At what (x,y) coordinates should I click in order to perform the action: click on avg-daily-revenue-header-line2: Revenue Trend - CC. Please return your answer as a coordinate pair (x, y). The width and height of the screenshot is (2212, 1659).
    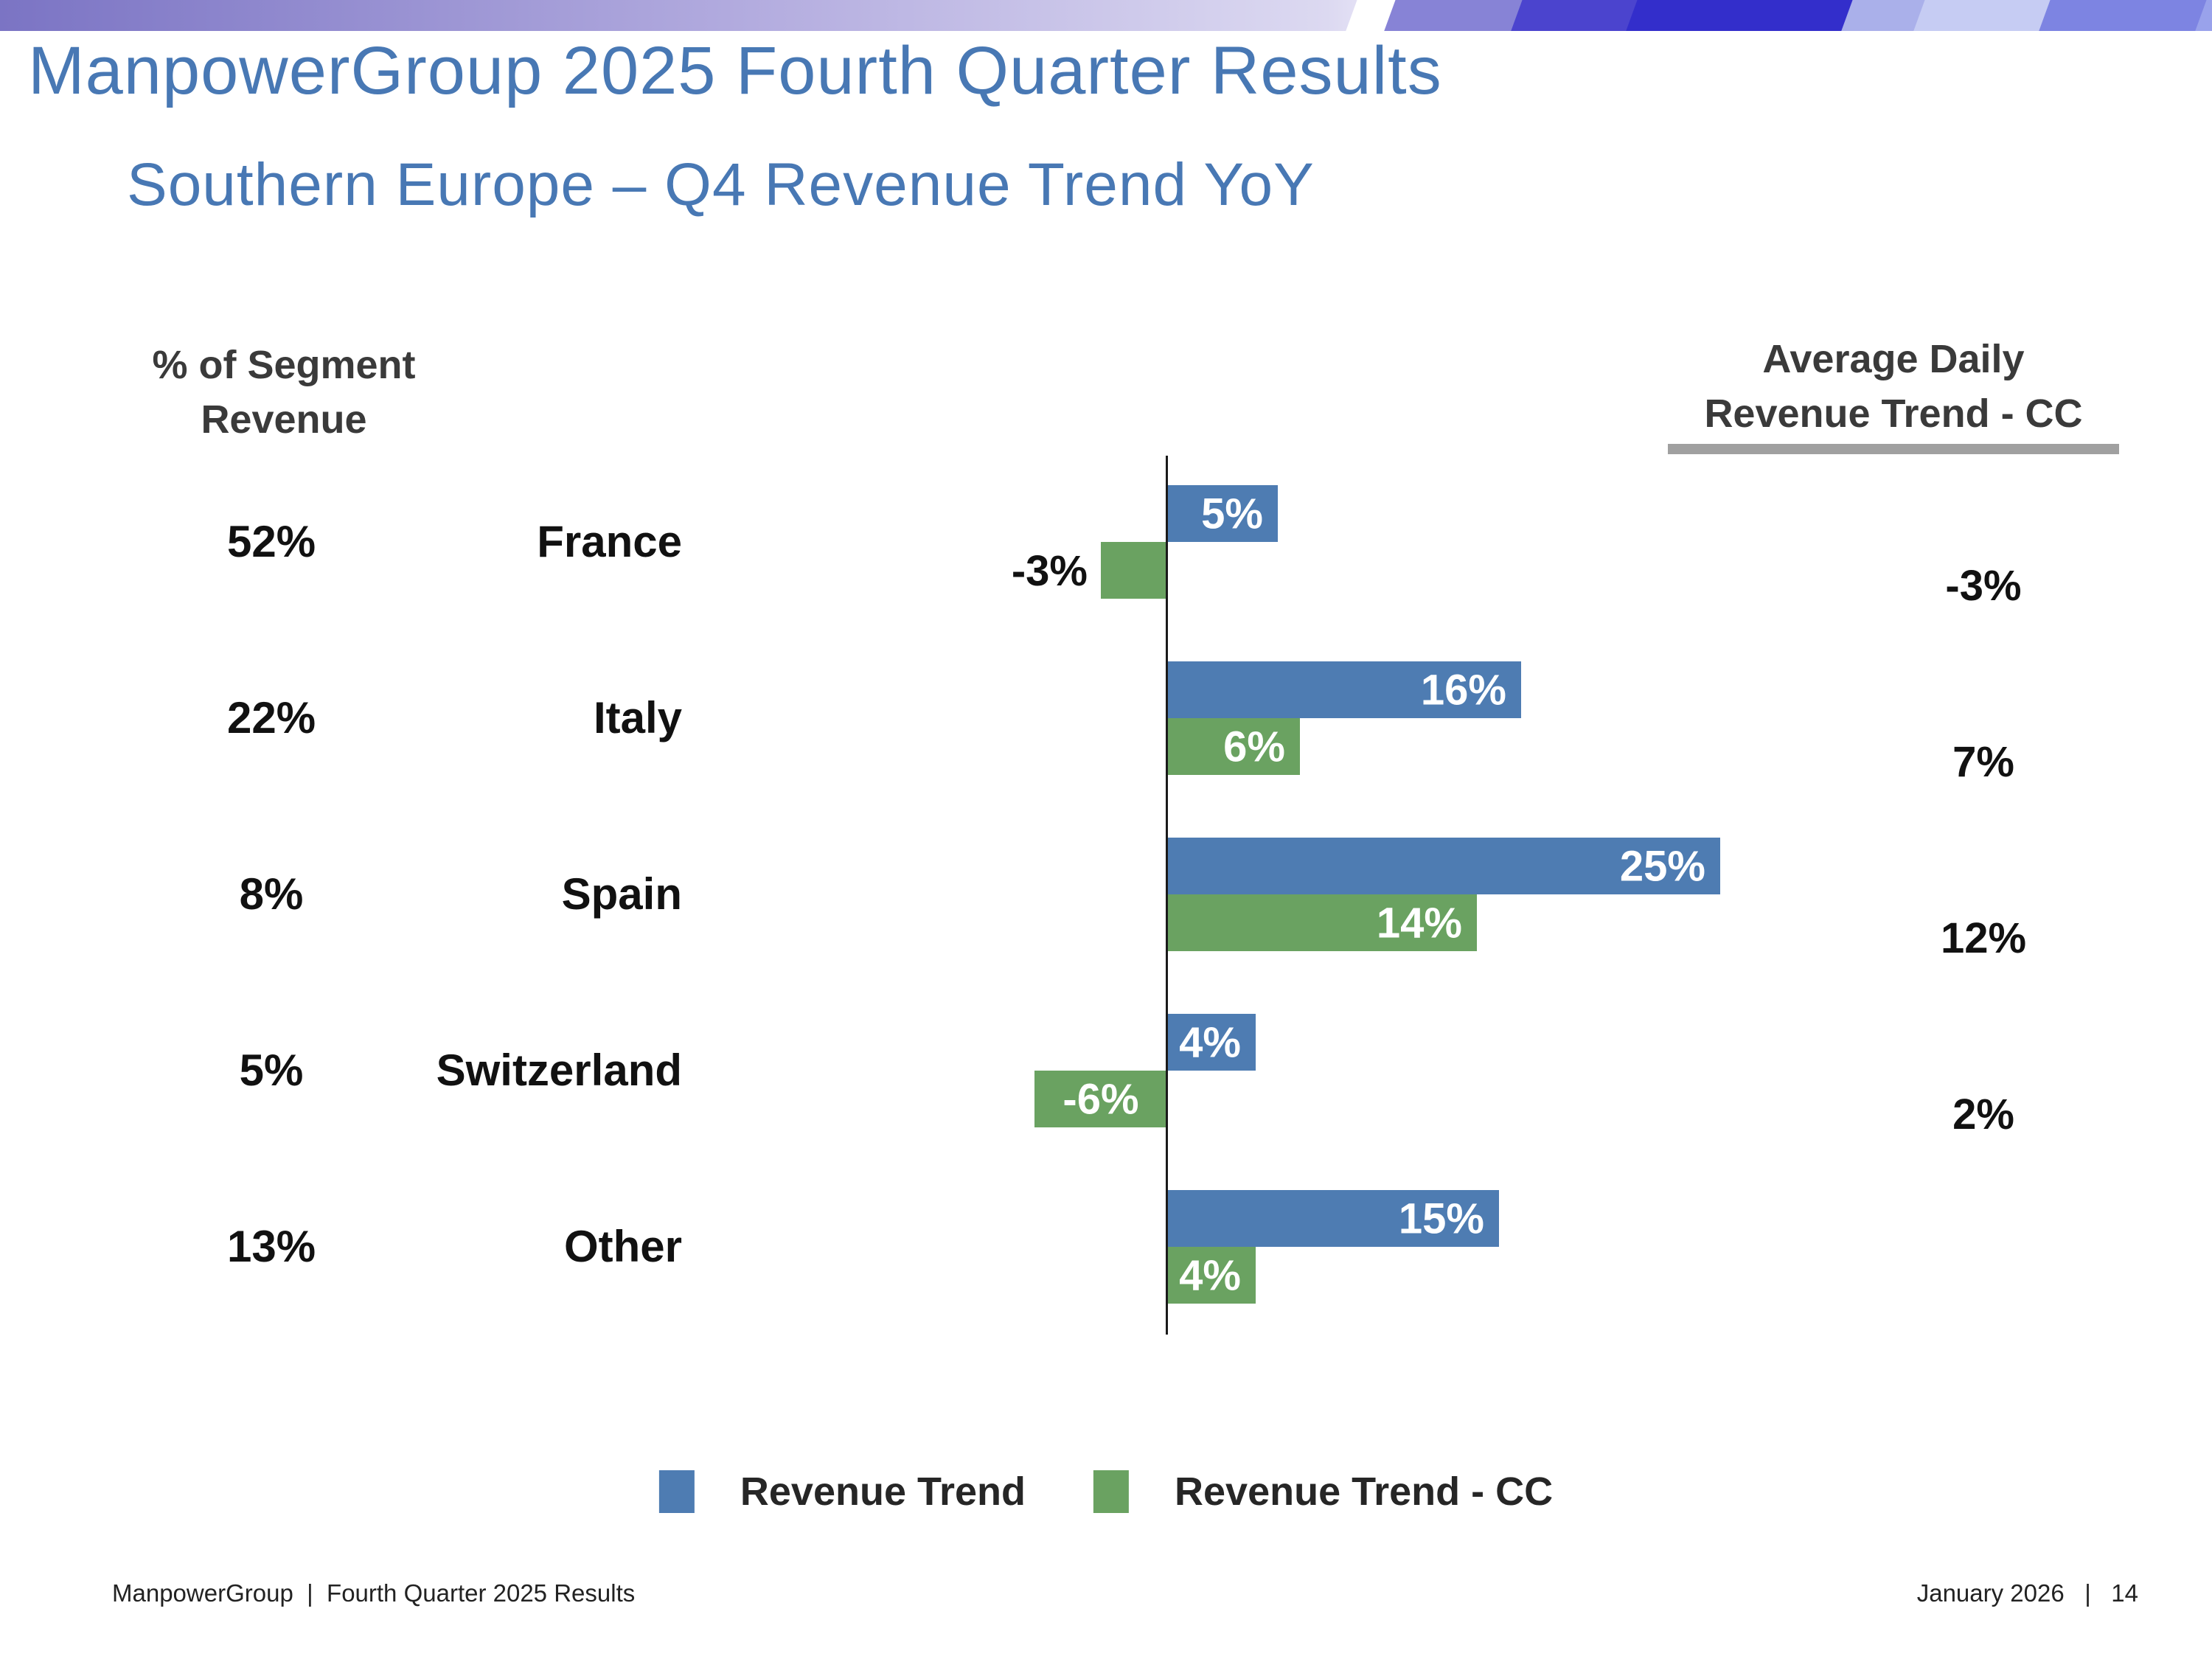
    Looking at the image, I should click on (1893, 414).